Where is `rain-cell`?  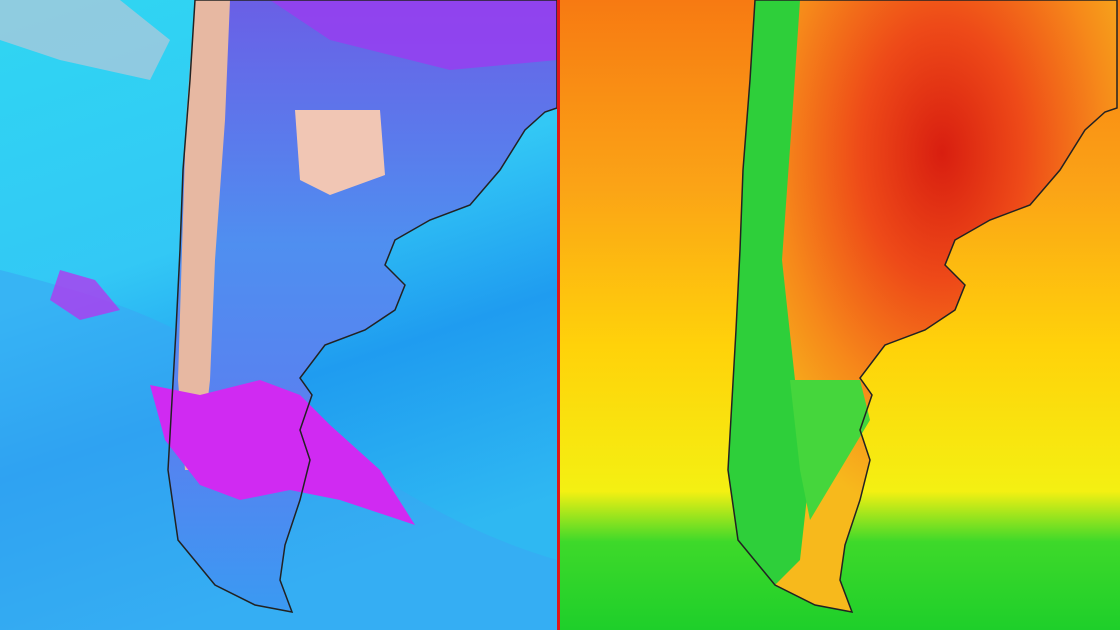
rain-cell is located at coordinates (85, 295).